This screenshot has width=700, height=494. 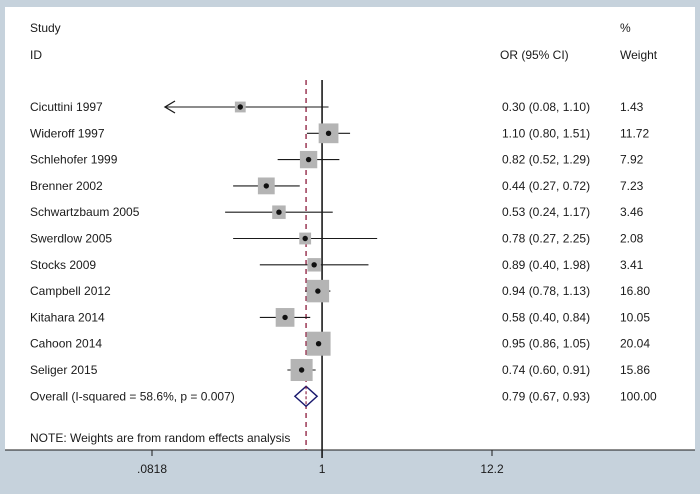 I want to click on header-weight-pct: %, so click(x=625, y=28).